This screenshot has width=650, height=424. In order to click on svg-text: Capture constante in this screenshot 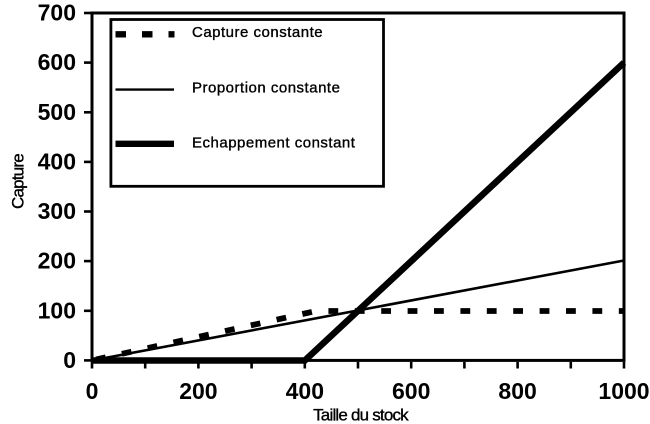, I will do `click(257, 32)`.